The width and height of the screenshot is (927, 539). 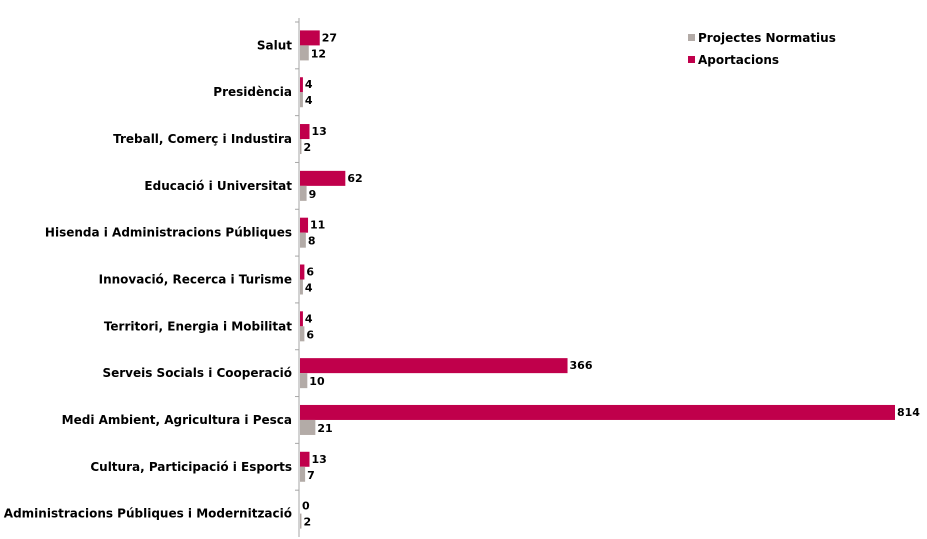 I want to click on data-label-projectes-normatius: 9, so click(x=313, y=194).